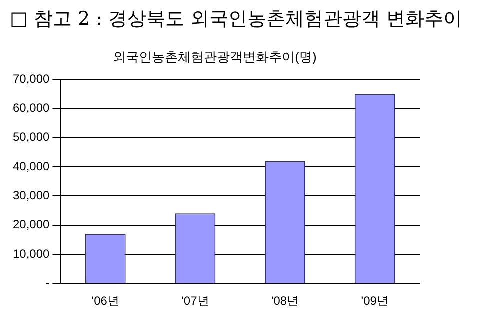  Describe the element at coordinates (215, 56) in the screenshot. I see `chart-subtitle: 외국인농촌체험관광객변화추이(명)` at that location.